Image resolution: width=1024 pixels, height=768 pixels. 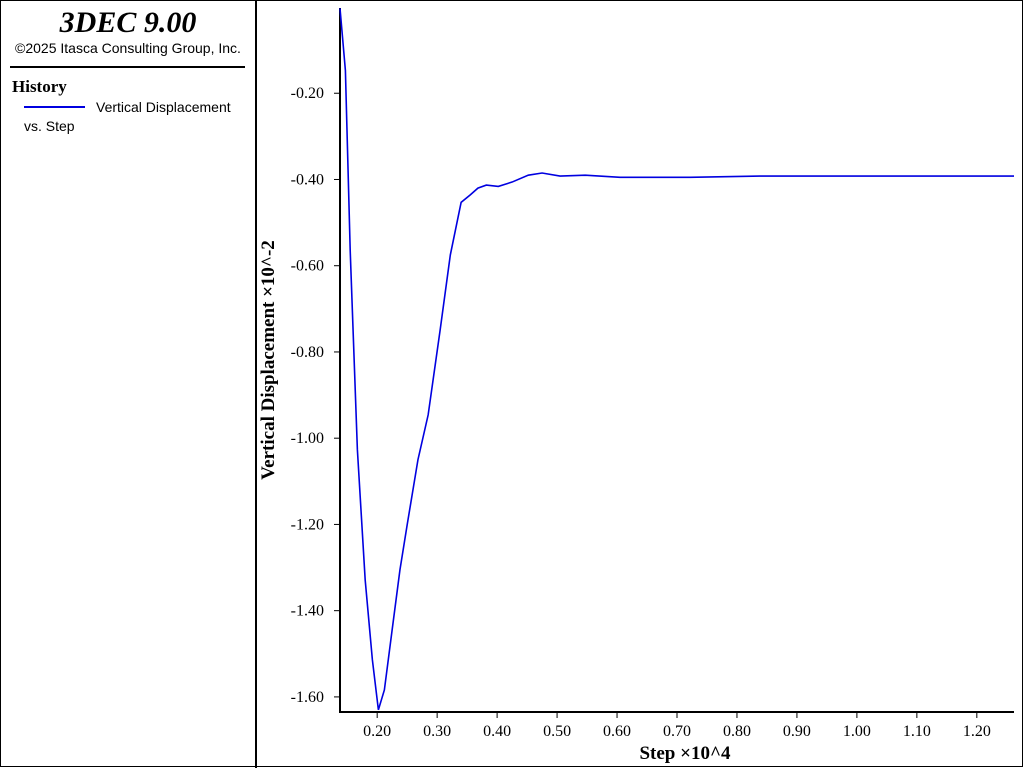 What do you see at coordinates (557, 731) in the screenshot?
I see `x-tick-label: 0.50` at bounding box center [557, 731].